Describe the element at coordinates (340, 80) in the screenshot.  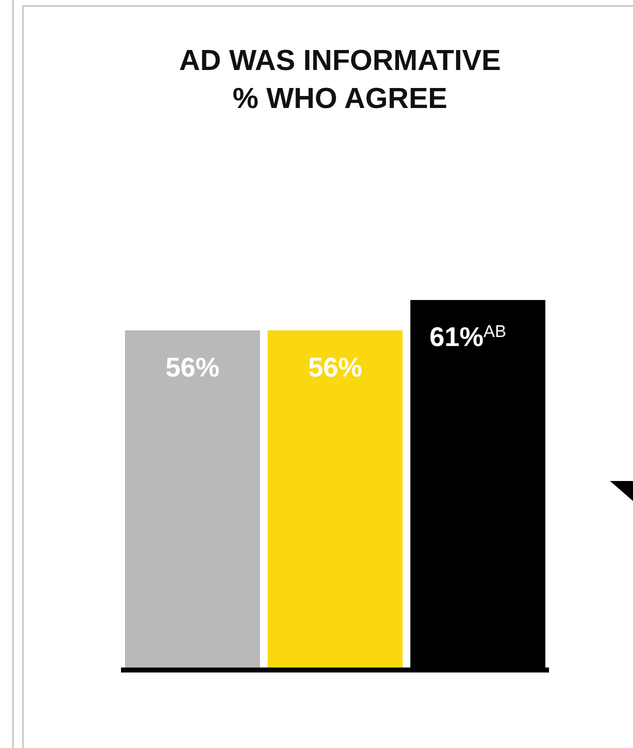
I see `chart-title: AD WAS INFORMATIVE % WHO AGREE` at that location.